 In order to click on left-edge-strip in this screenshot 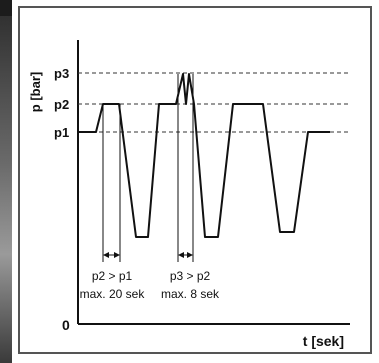, I will do `click(6, 181)`.